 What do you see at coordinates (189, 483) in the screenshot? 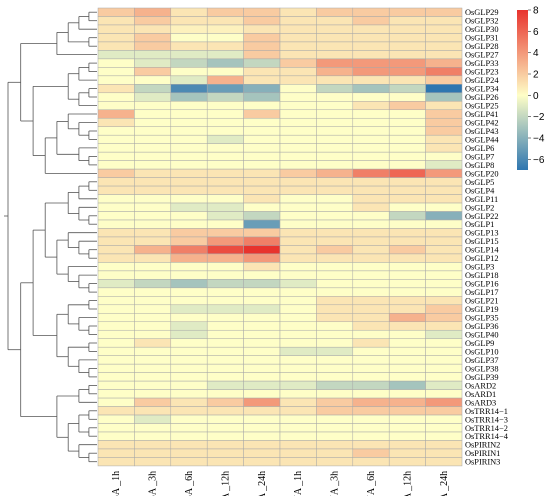
I see `column-label: ABA _6h` at bounding box center [189, 483].